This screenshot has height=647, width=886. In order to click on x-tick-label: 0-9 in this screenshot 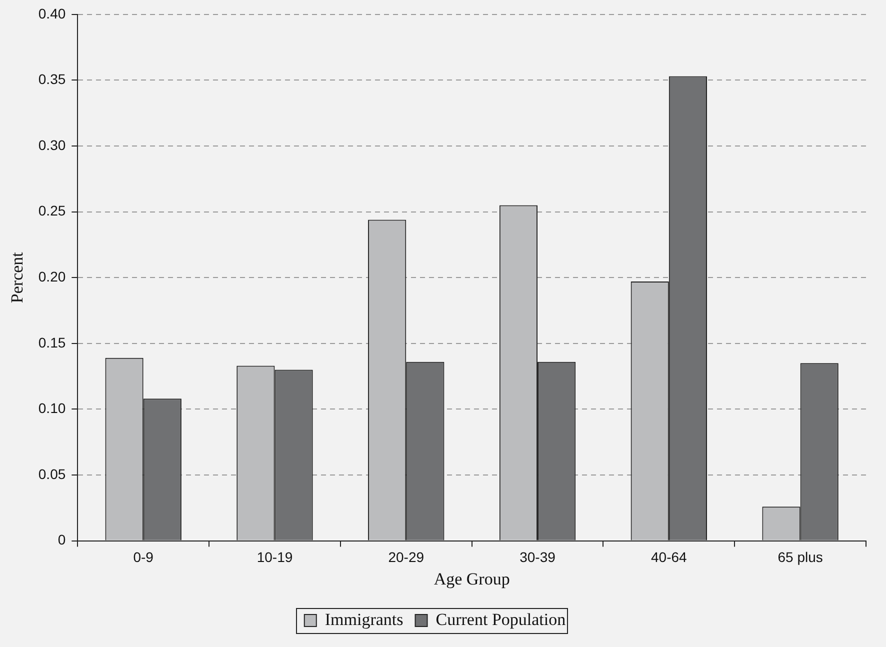, I will do `click(143, 557)`.